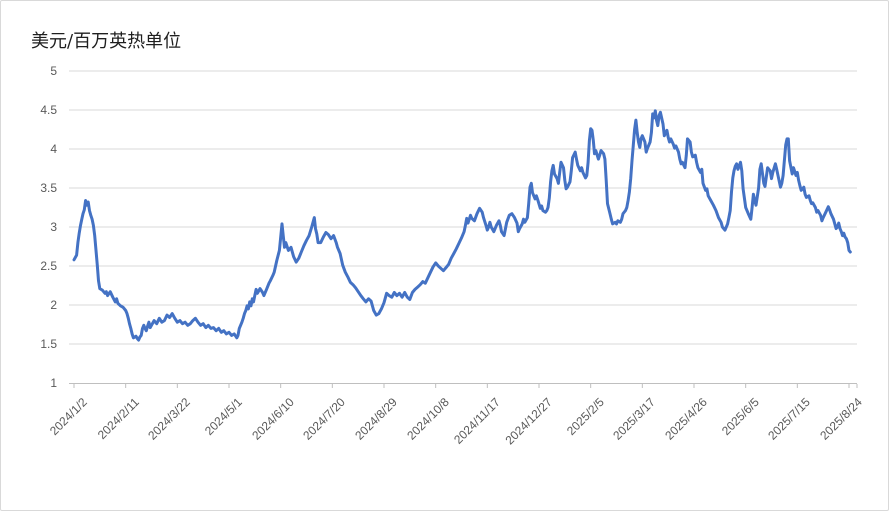 The height and width of the screenshot is (512, 889). What do you see at coordinates (48, 110) in the screenshot?
I see `y-axis-label: 4.5` at bounding box center [48, 110].